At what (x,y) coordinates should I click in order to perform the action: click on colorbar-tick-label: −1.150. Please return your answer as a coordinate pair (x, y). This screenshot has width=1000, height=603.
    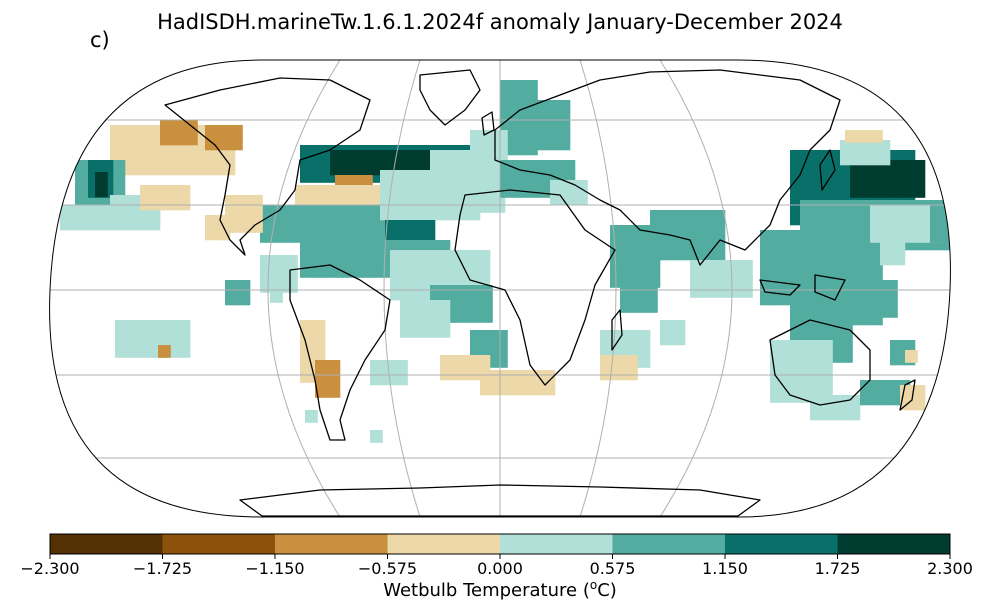
    Looking at the image, I should click on (274, 568).